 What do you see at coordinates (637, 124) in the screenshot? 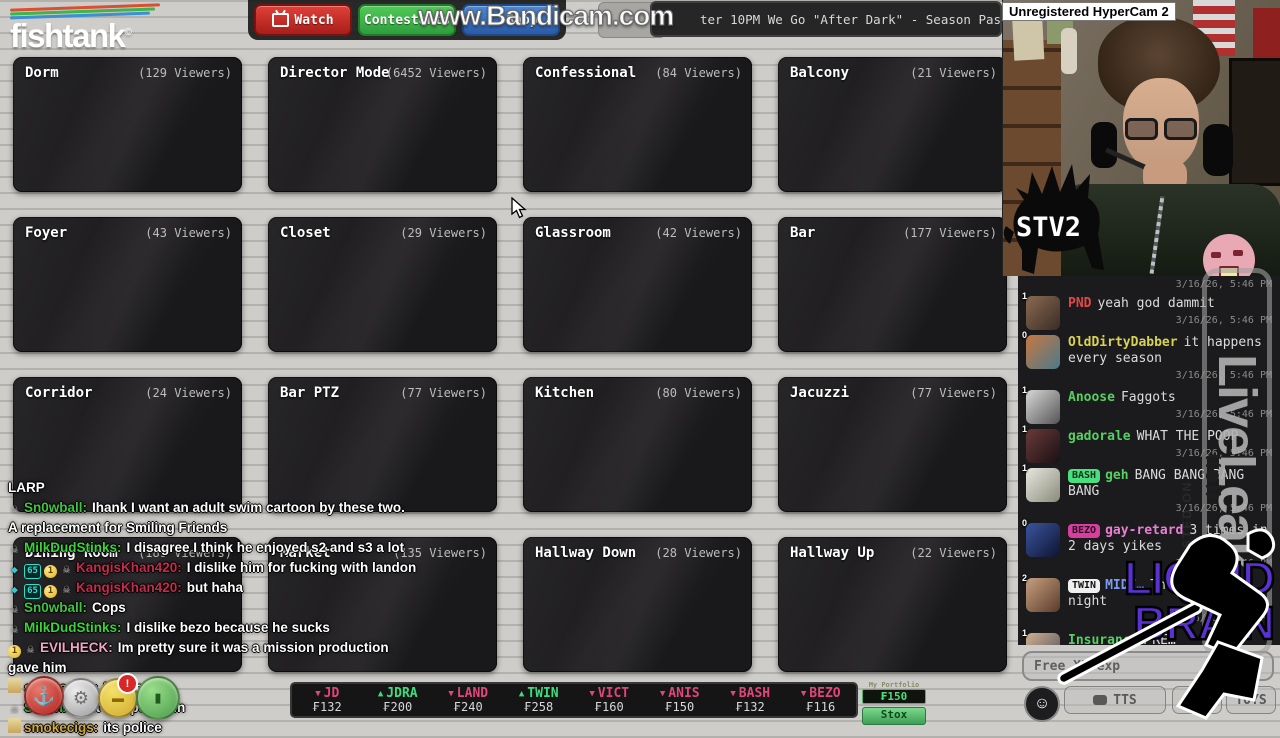
I see `camera-tile: Confessional (84 Viewers)` at bounding box center [637, 124].